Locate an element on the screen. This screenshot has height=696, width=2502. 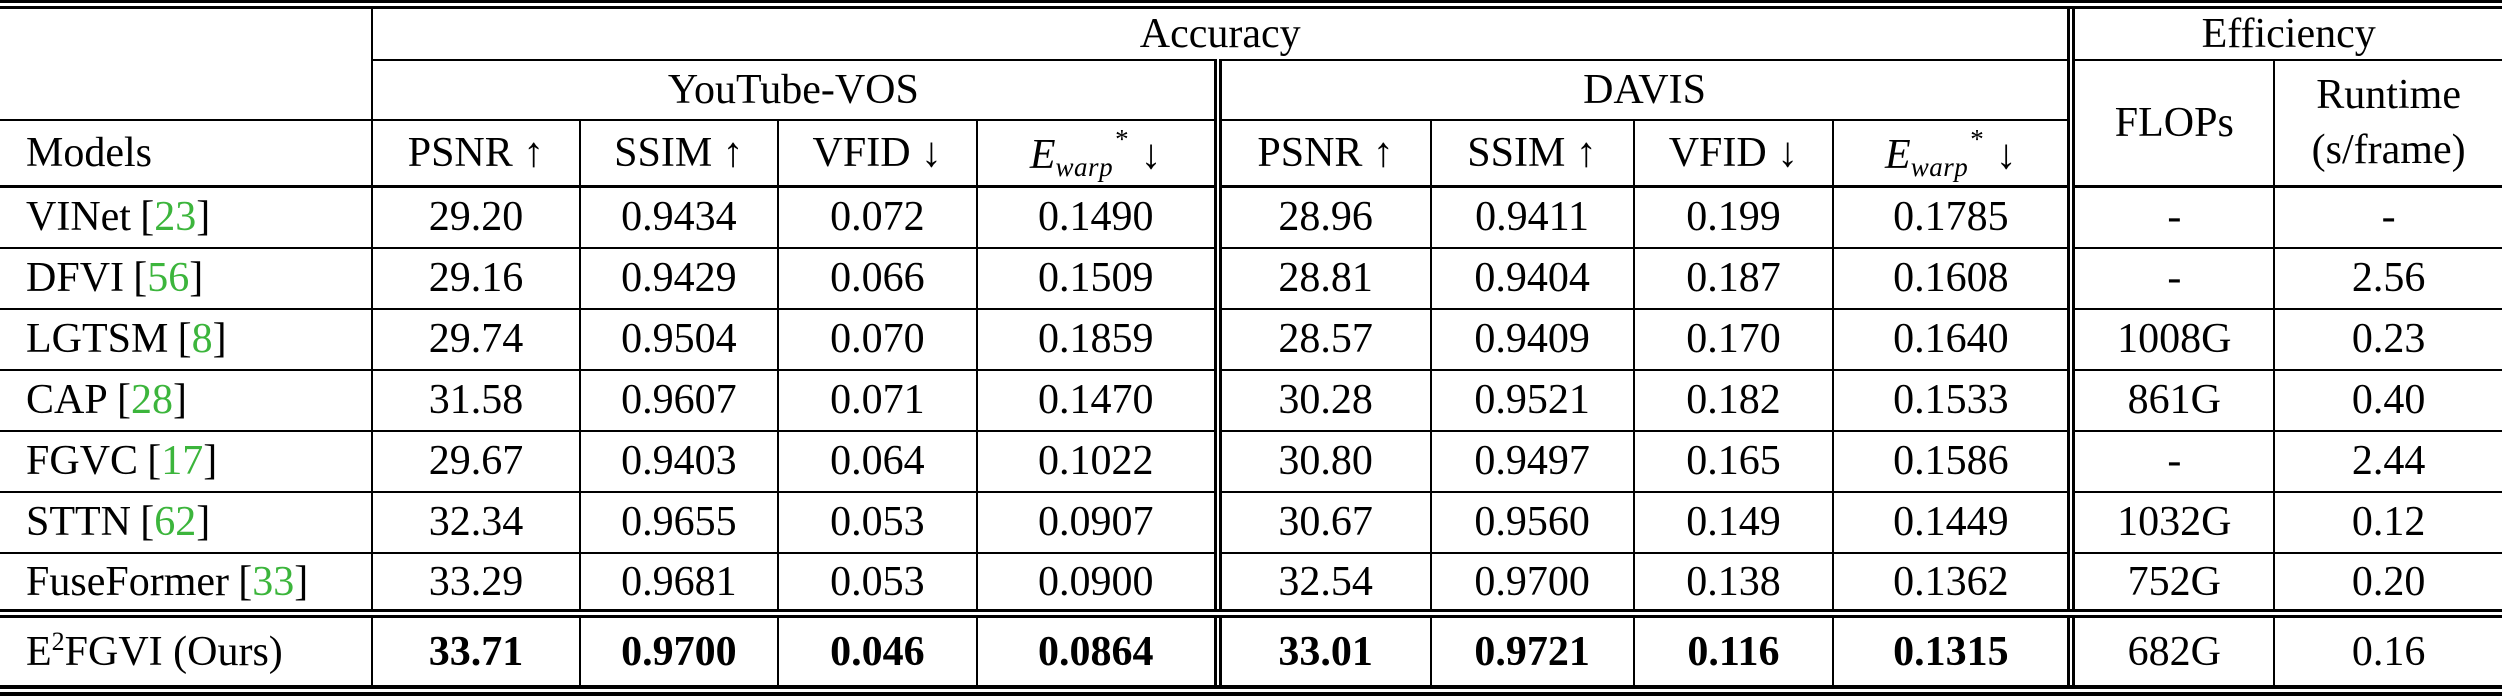
model-name-superscript: 2 is located at coordinates (58, 642).